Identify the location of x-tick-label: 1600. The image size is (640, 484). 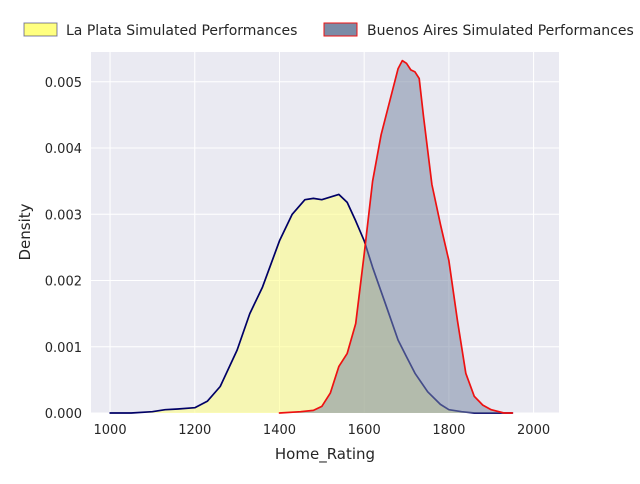
(364, 430).